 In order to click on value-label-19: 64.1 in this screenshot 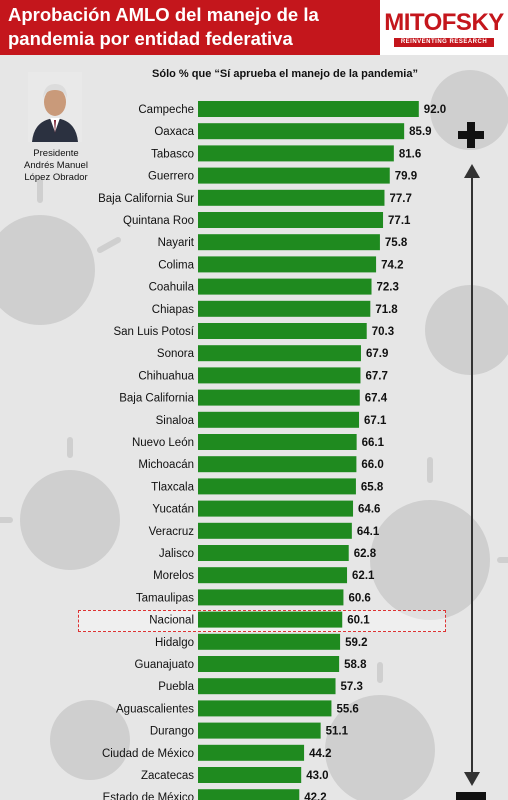, I will do `click(368, 532)`.